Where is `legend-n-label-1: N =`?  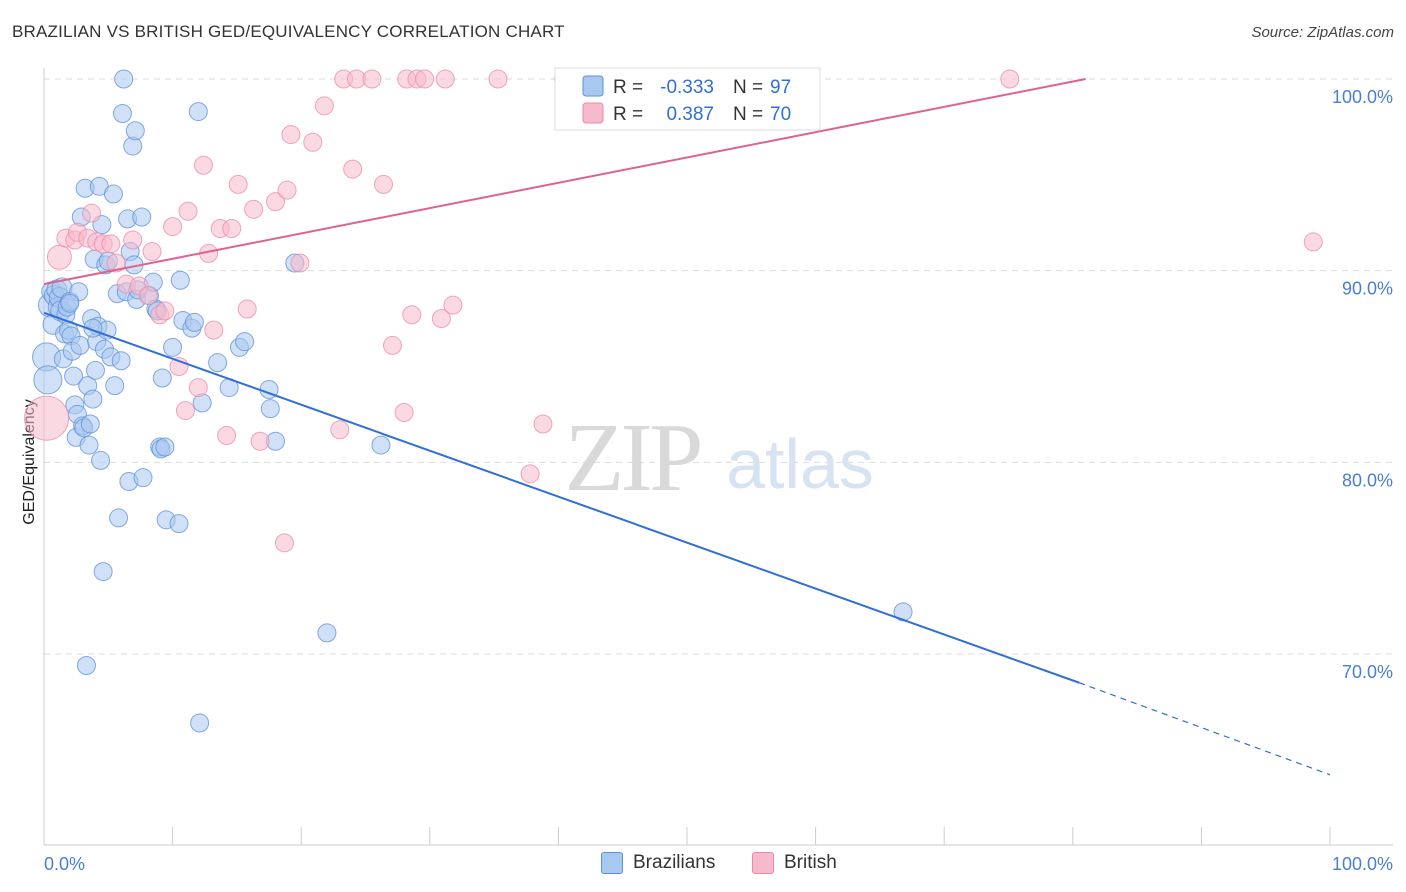
legend-n-label-1: N = is located at coordinates (748, 87).